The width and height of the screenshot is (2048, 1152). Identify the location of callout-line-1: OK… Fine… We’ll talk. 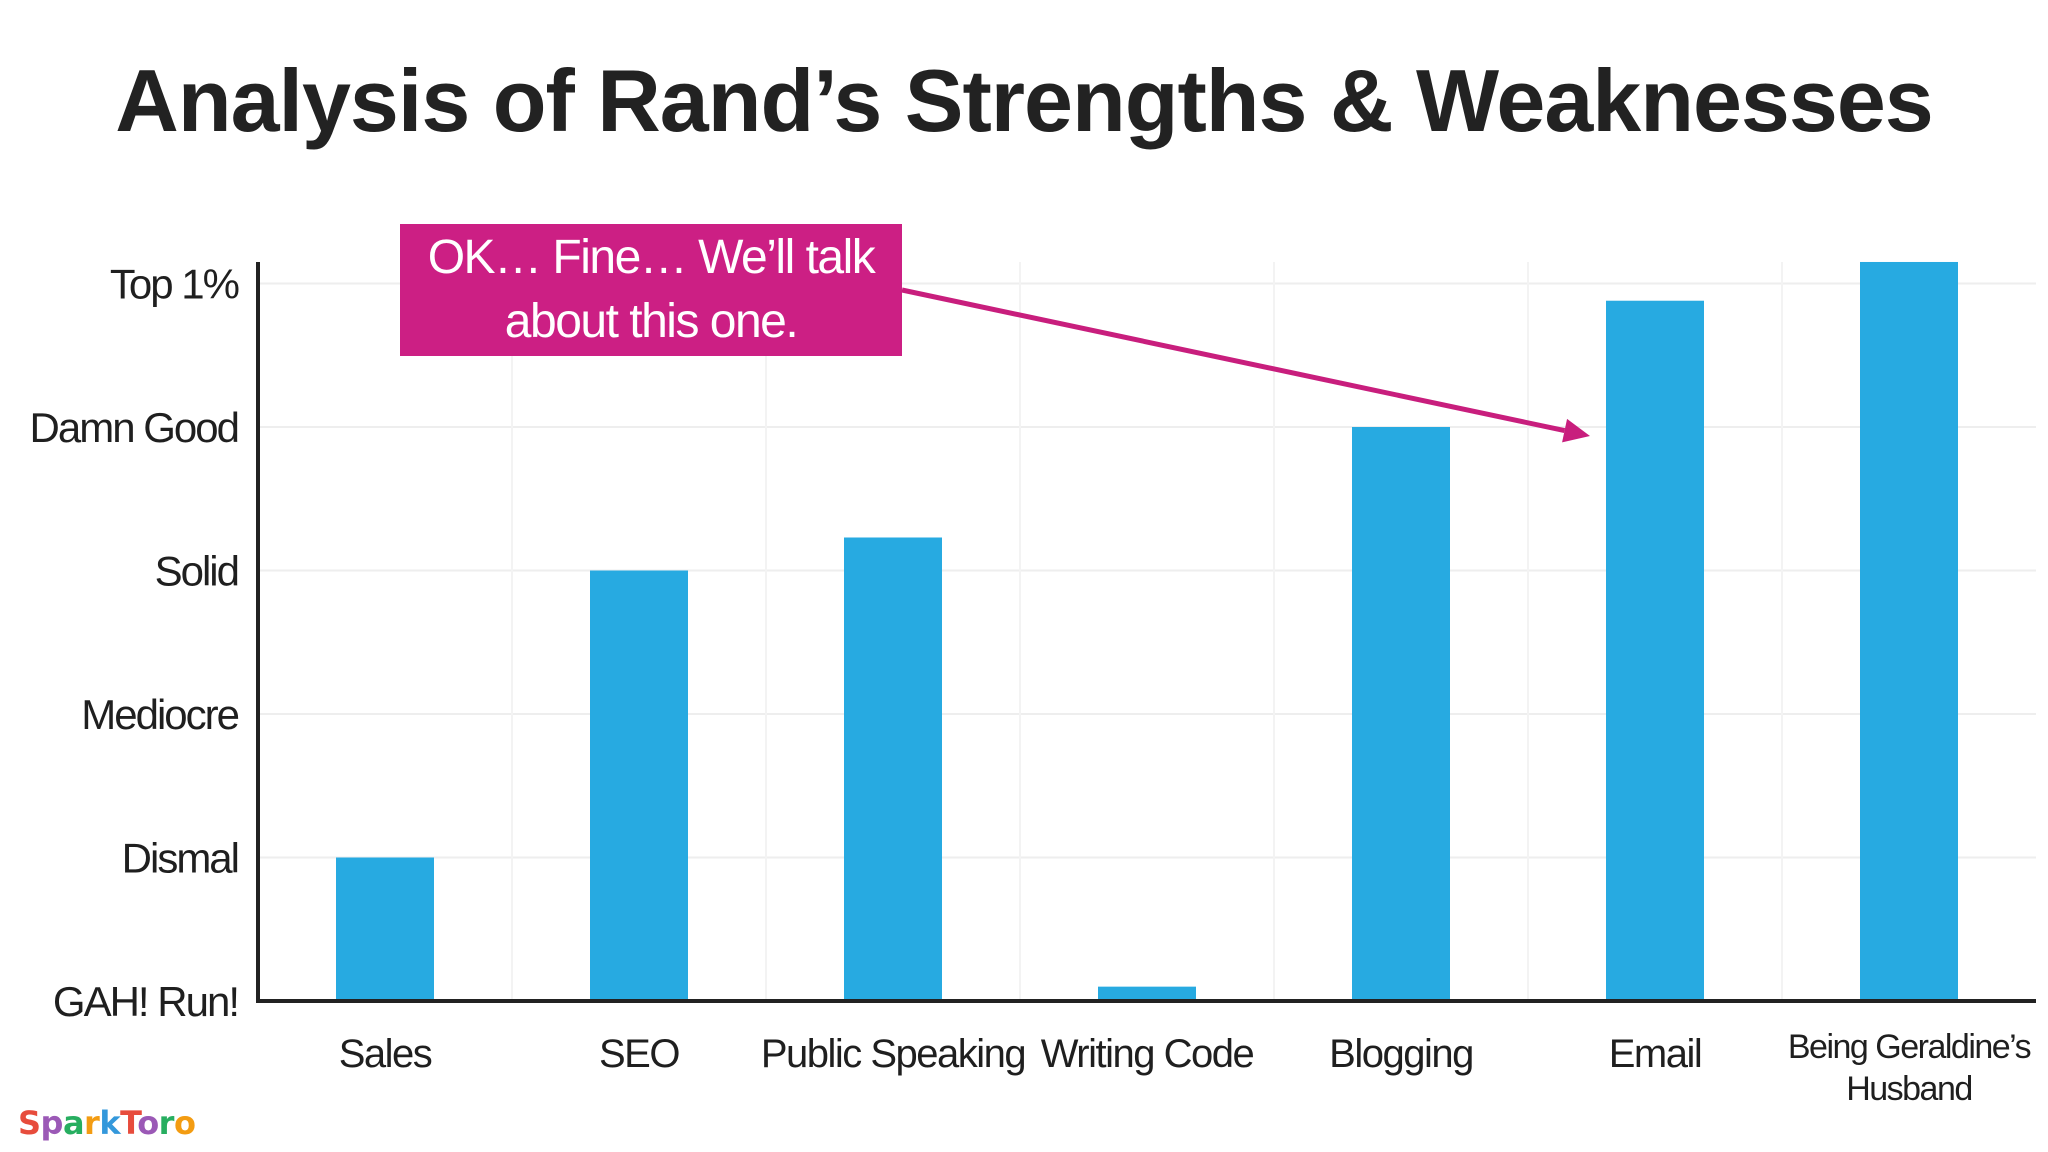
(651, 257).